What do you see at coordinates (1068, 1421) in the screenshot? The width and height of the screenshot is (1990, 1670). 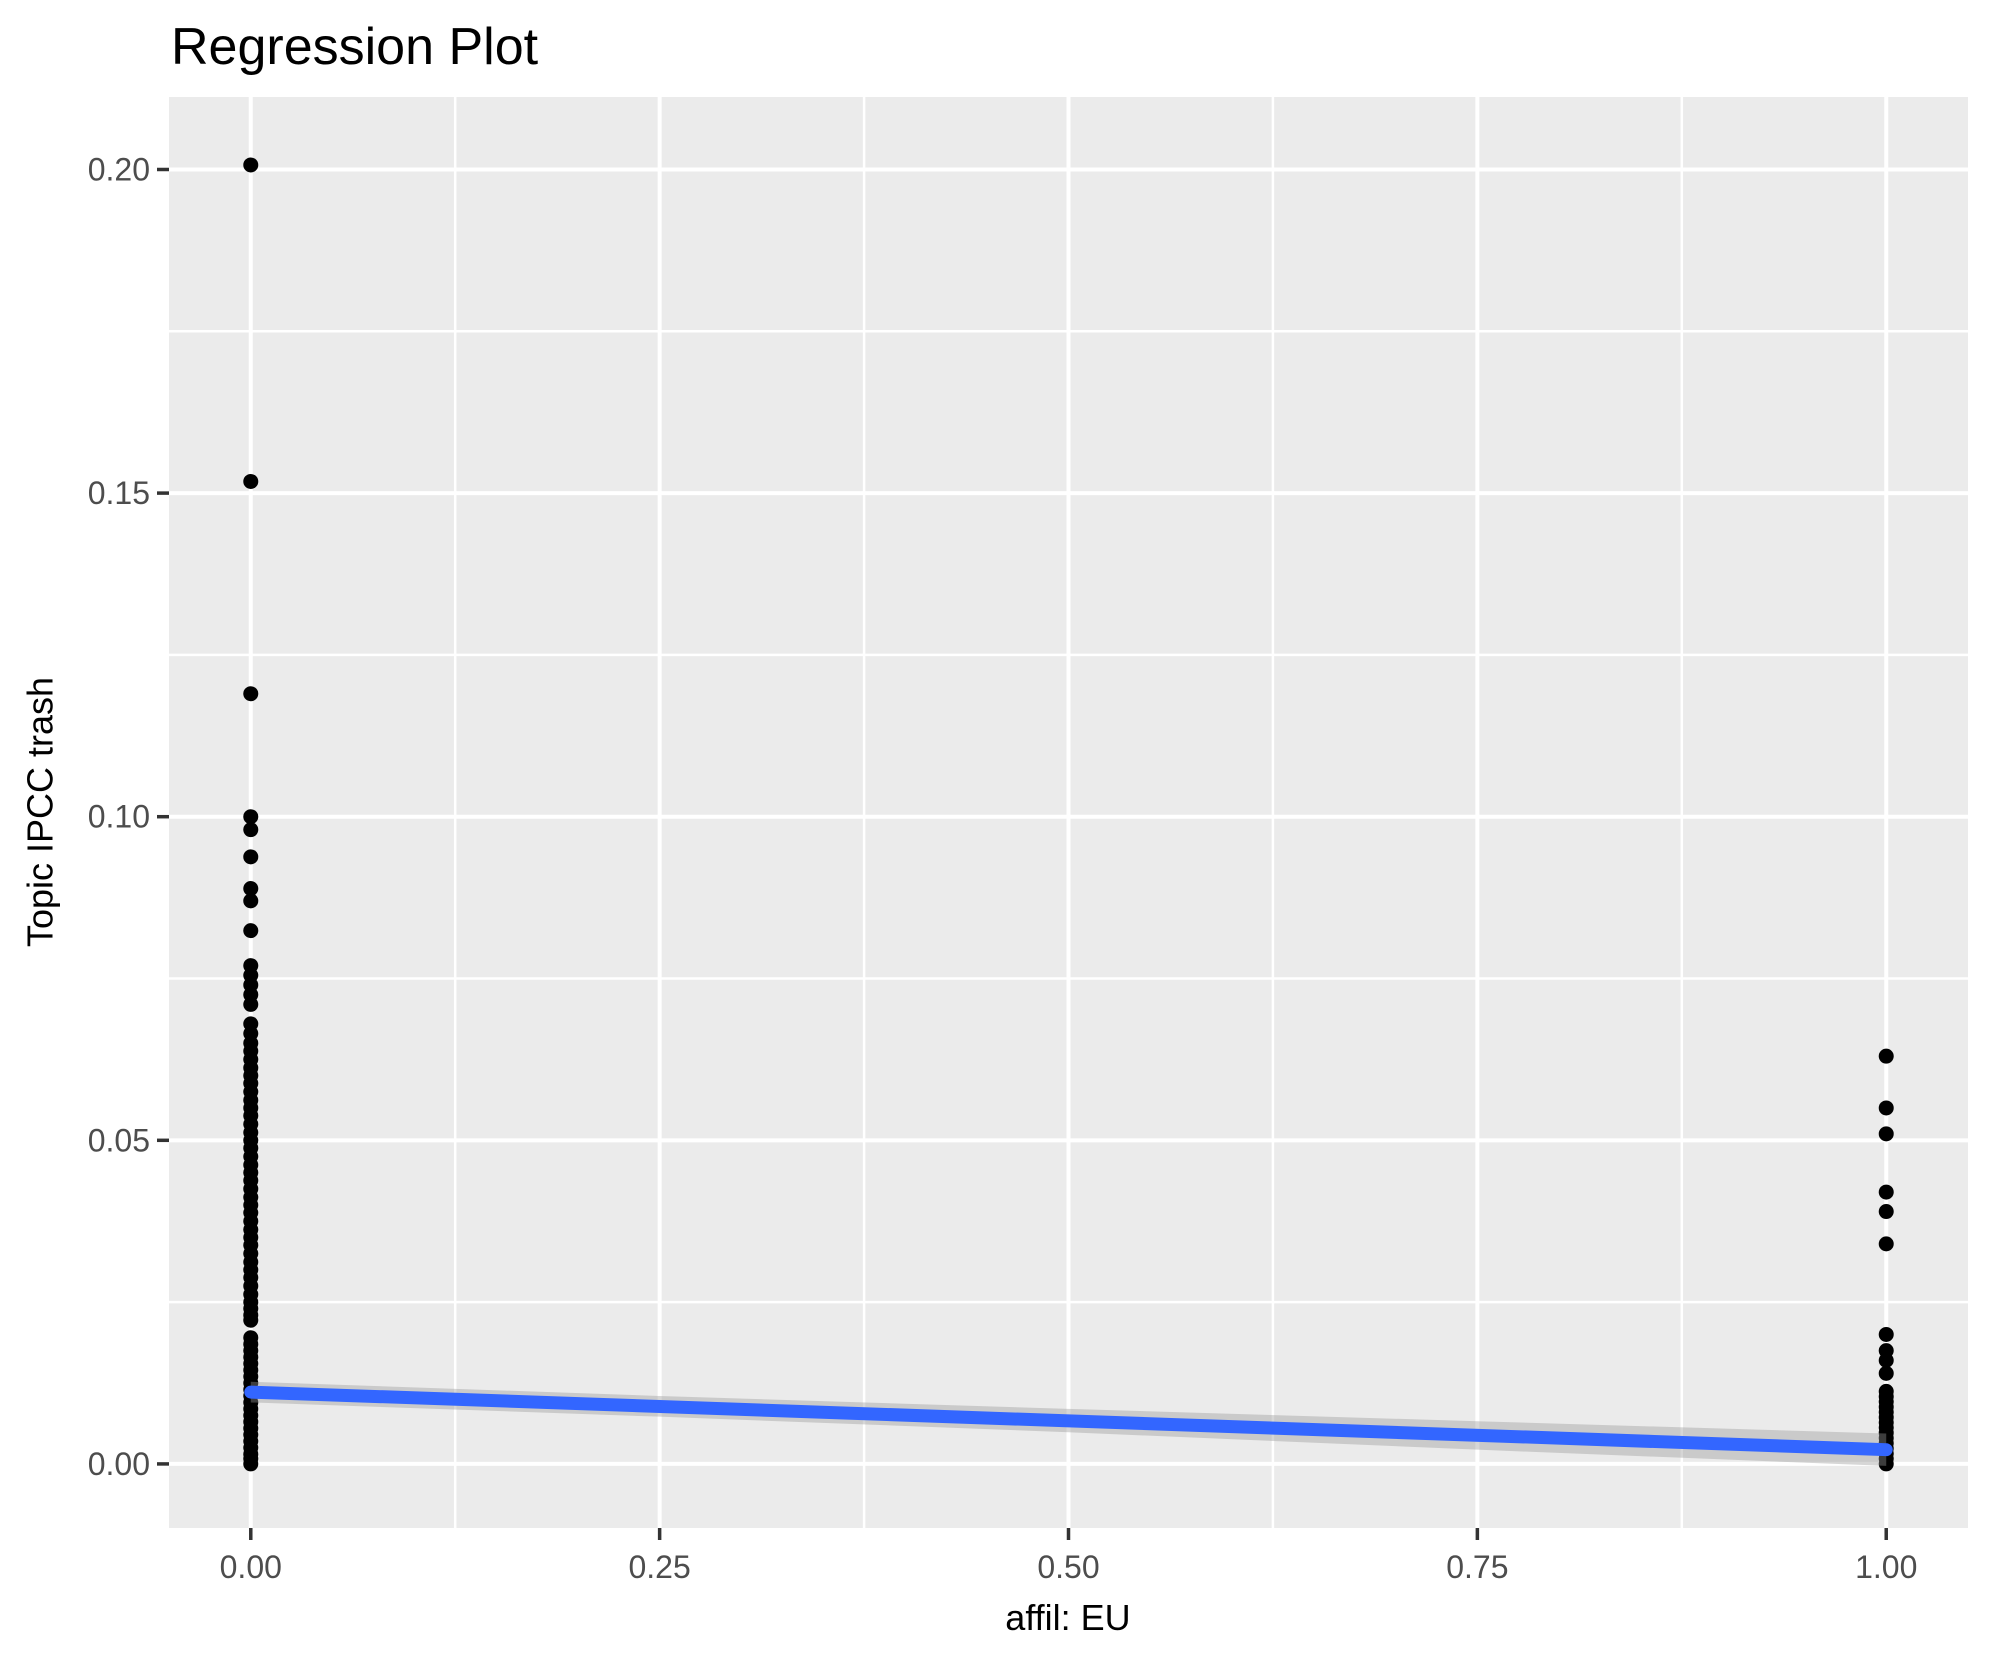 I see `regression-line` at bounding box center [1068, 1421].